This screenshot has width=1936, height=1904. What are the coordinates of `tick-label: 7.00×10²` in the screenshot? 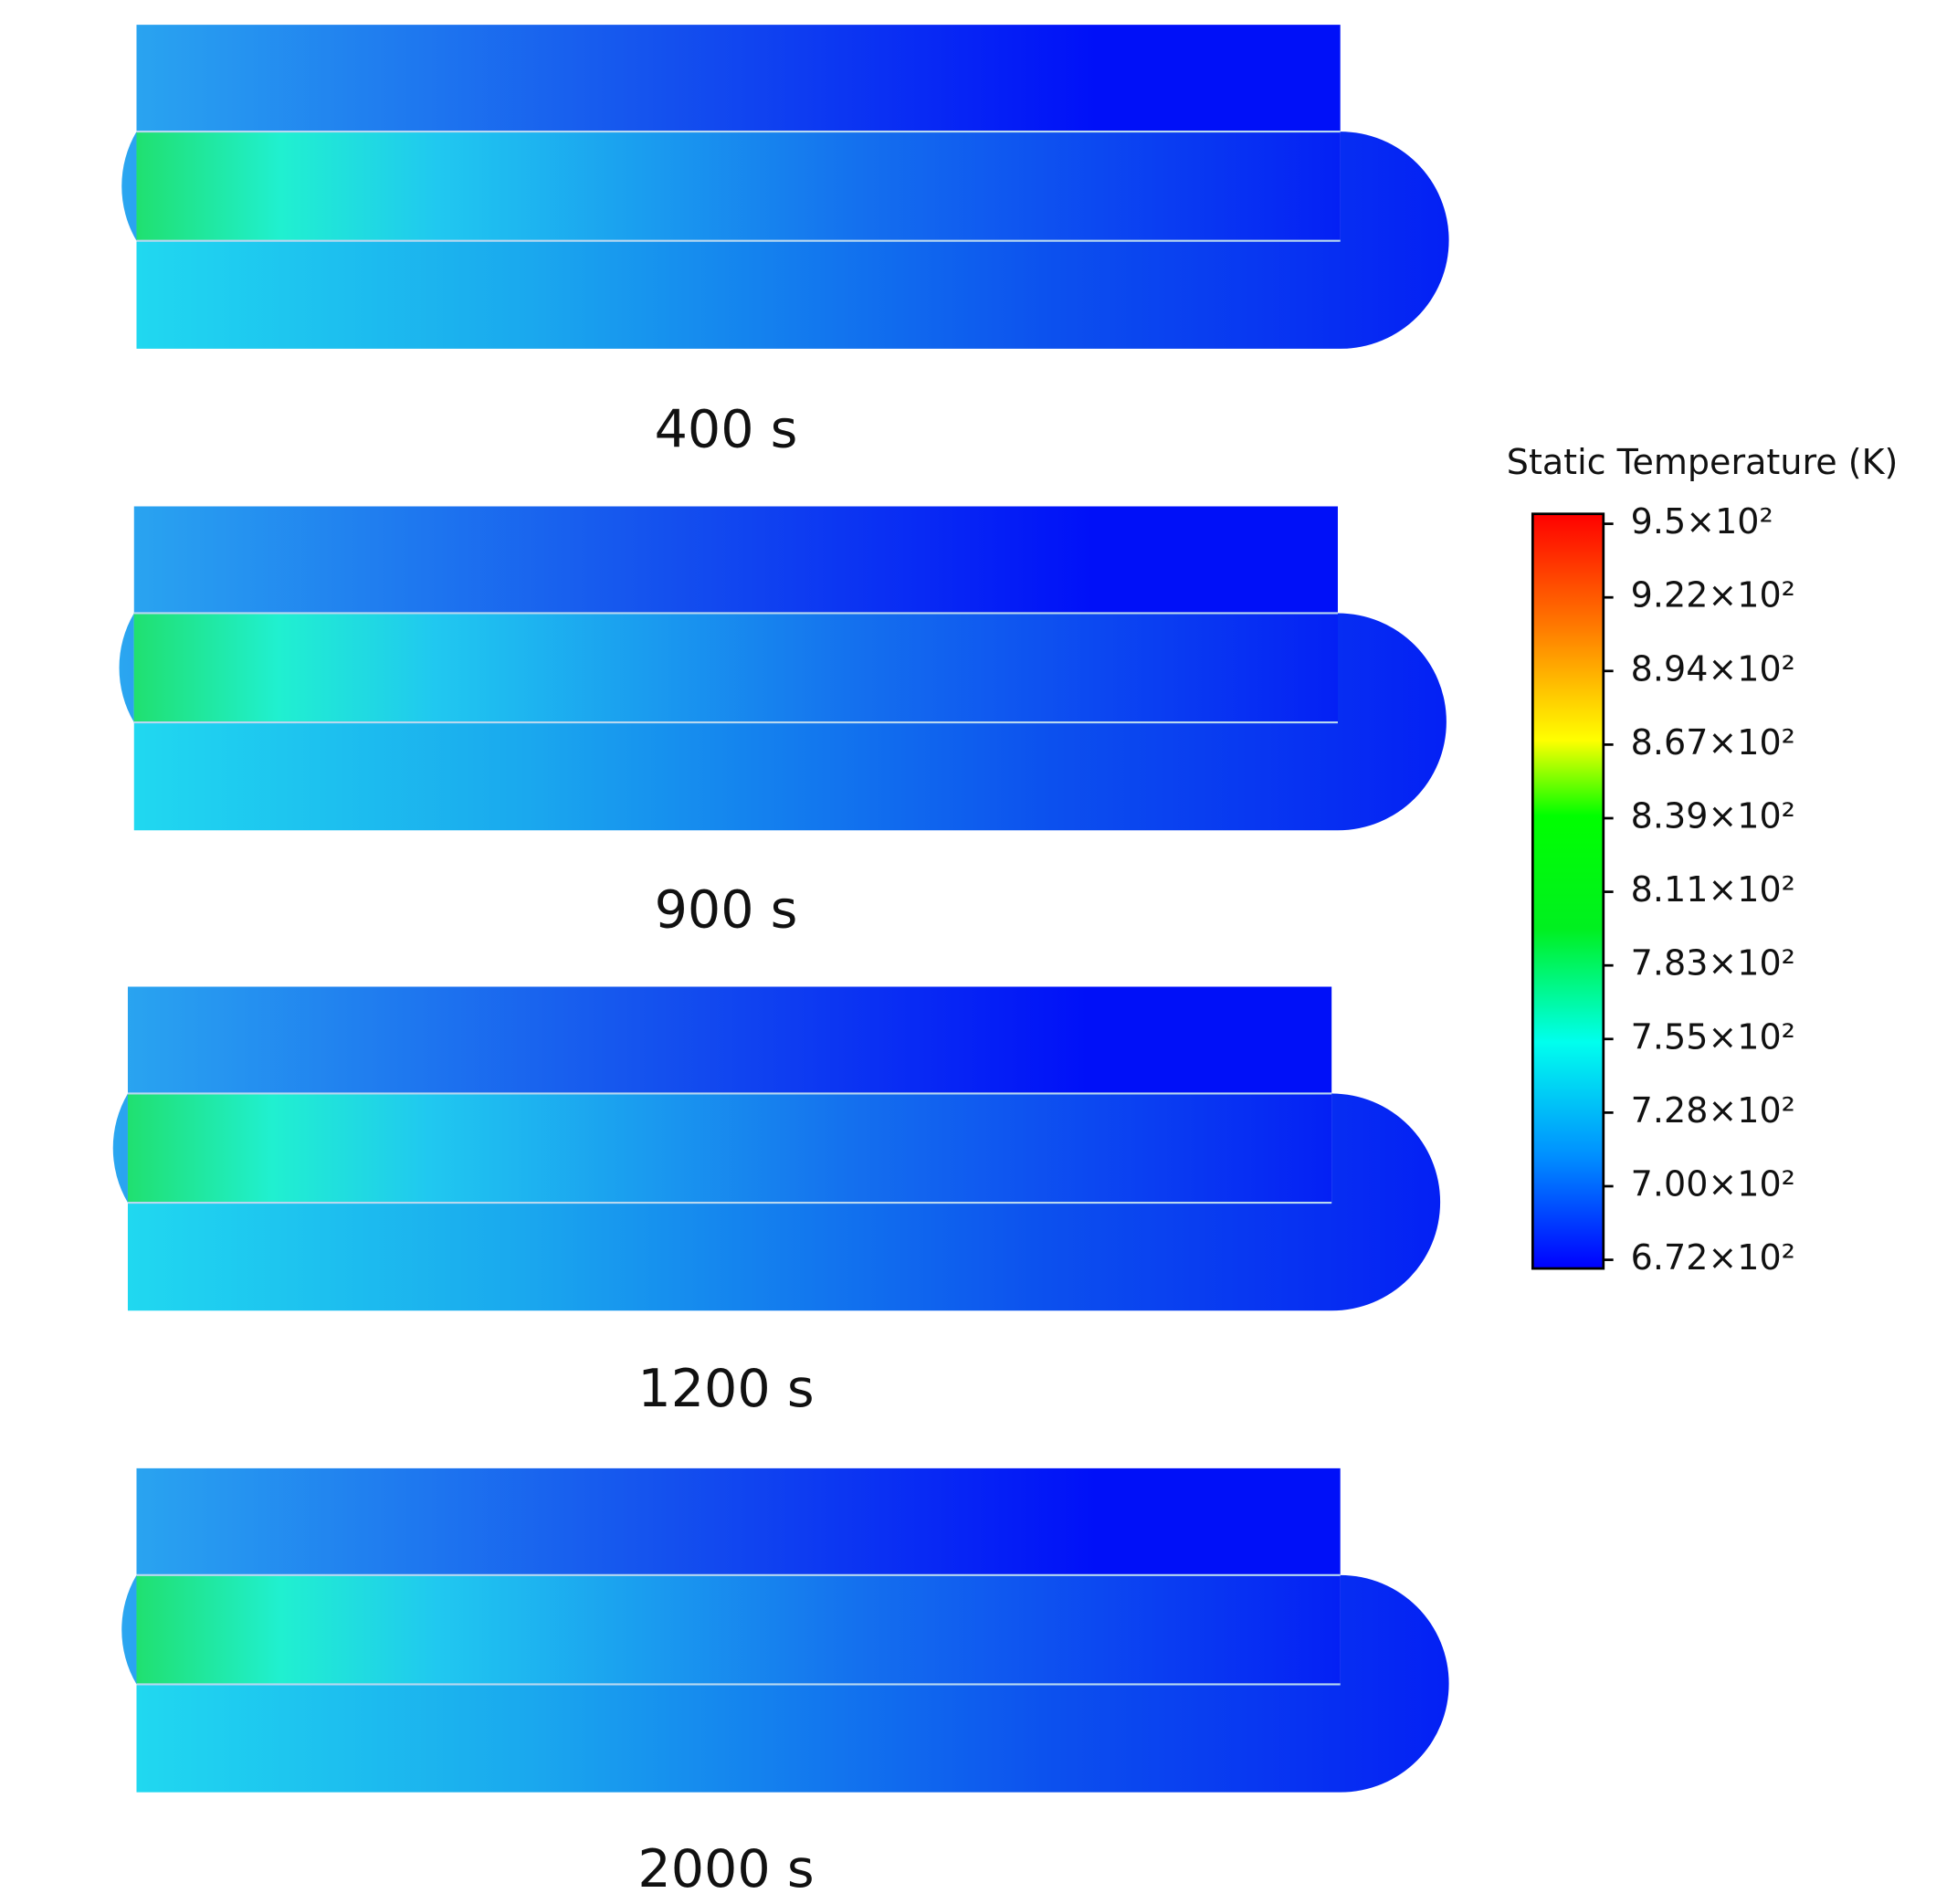 It's located at (1713, 1184).